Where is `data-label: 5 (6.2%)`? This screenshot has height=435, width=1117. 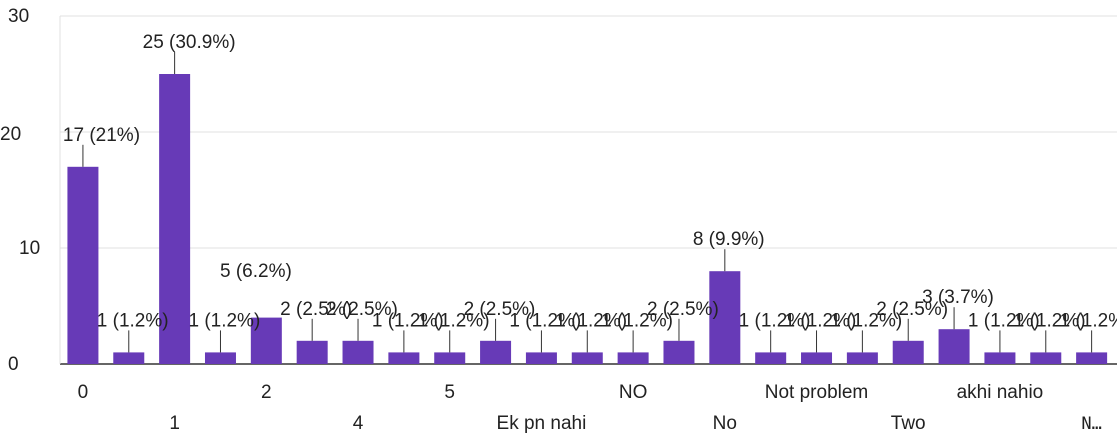 data-label: 5 (6.2%) is located at coordinates (256, 271).